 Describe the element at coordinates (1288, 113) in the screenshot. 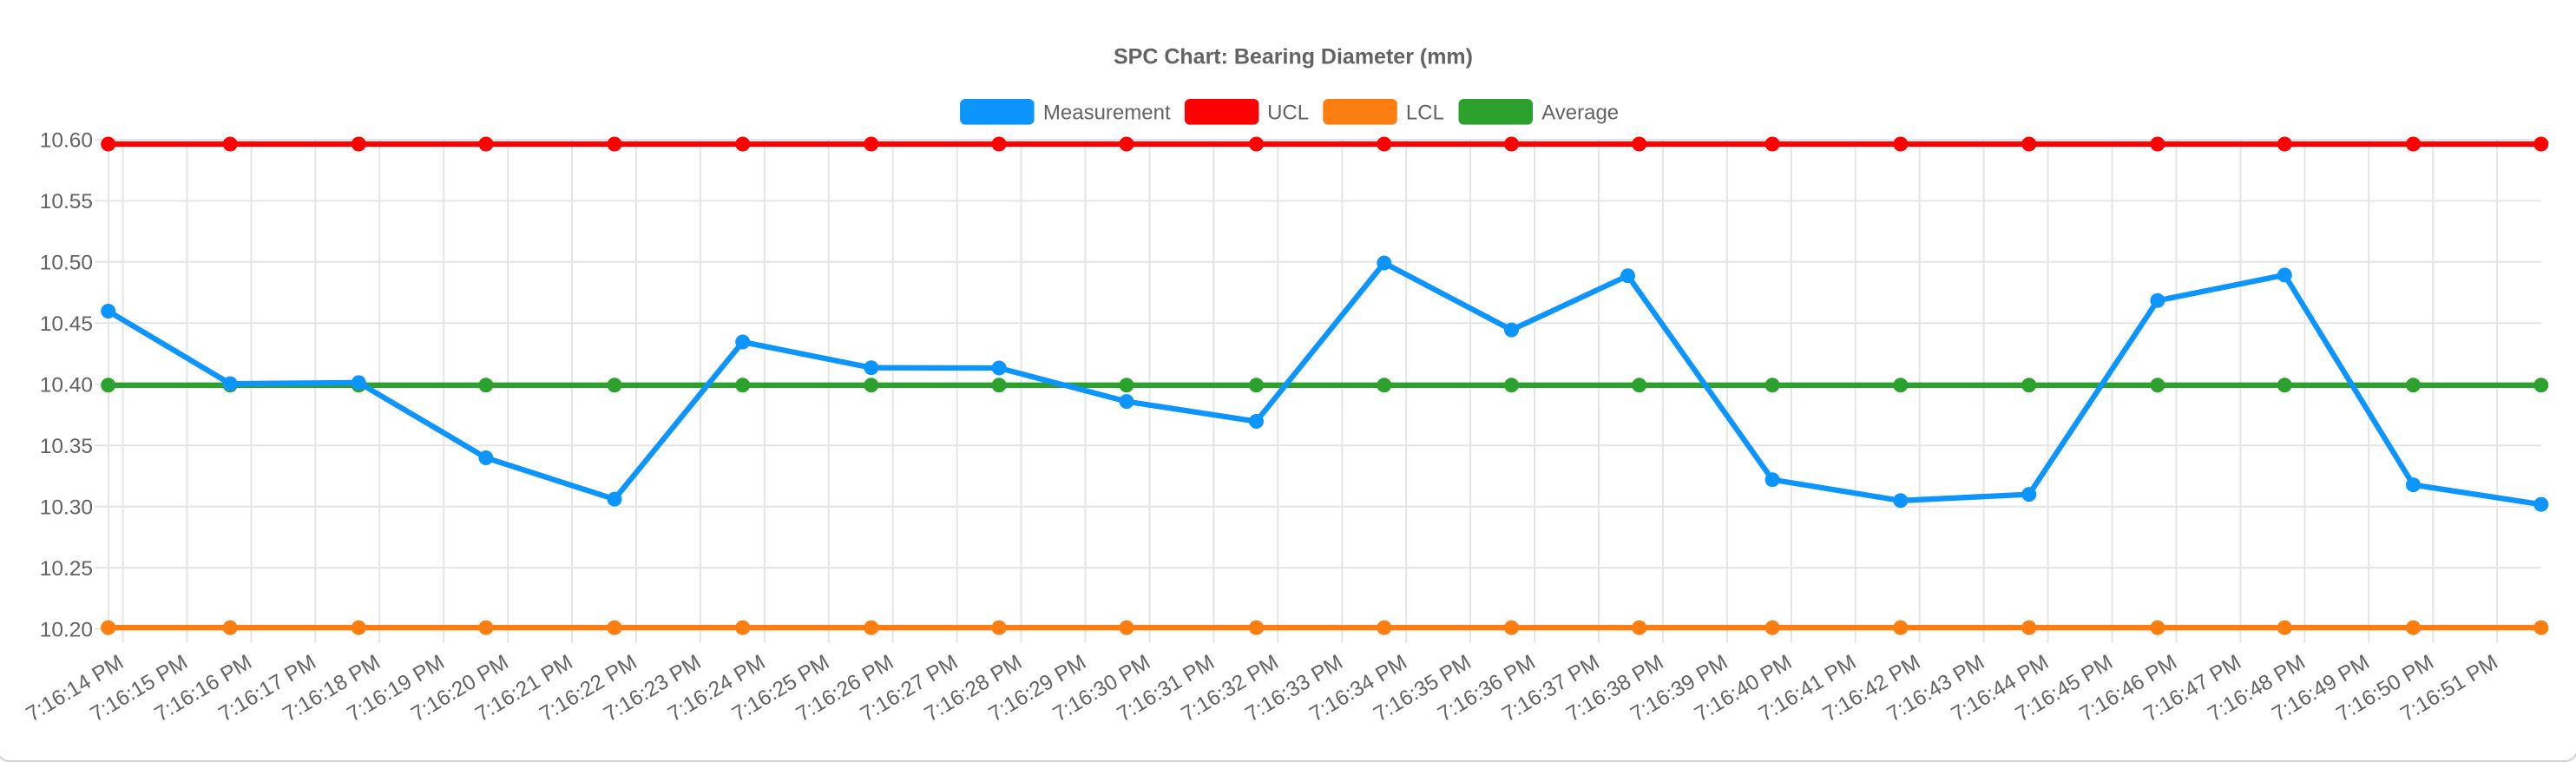

I see `svg-text: UCL` at that location.